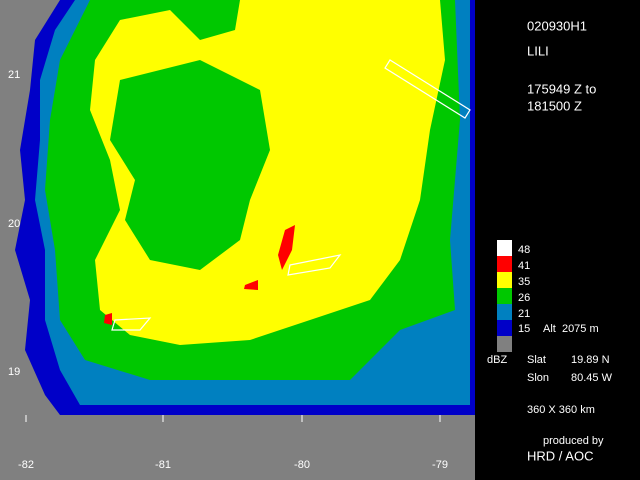 The image size is (640, 480). I want to click on legend-level: 35, so click(524, 282).